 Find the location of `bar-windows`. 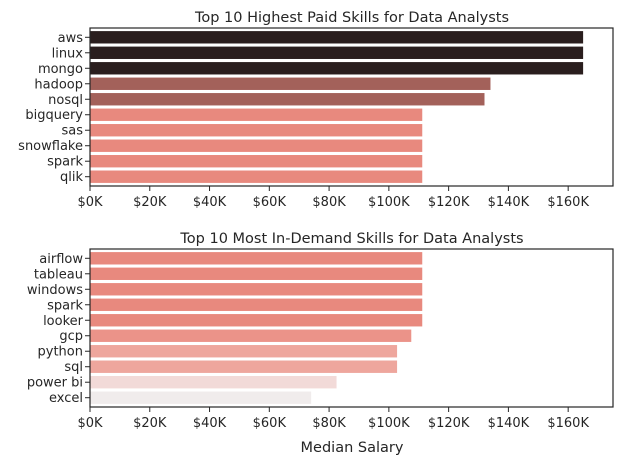

bar-windows is located at coordinates (256, 289).